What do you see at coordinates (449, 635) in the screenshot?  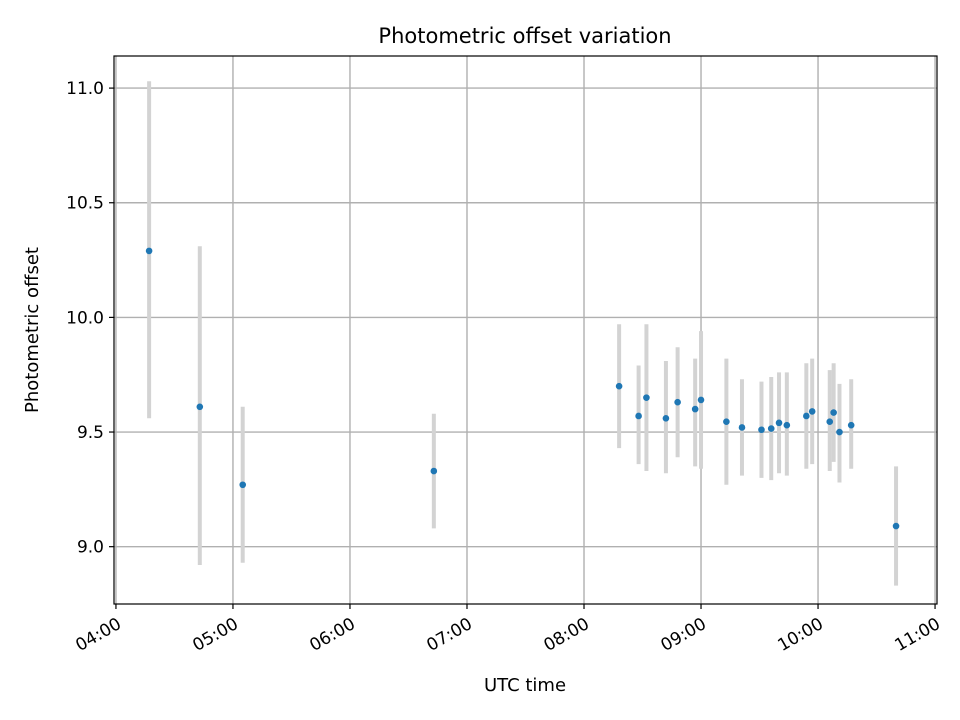 I see `x-tick-label: 07:00` at bounding box center [449, 635].